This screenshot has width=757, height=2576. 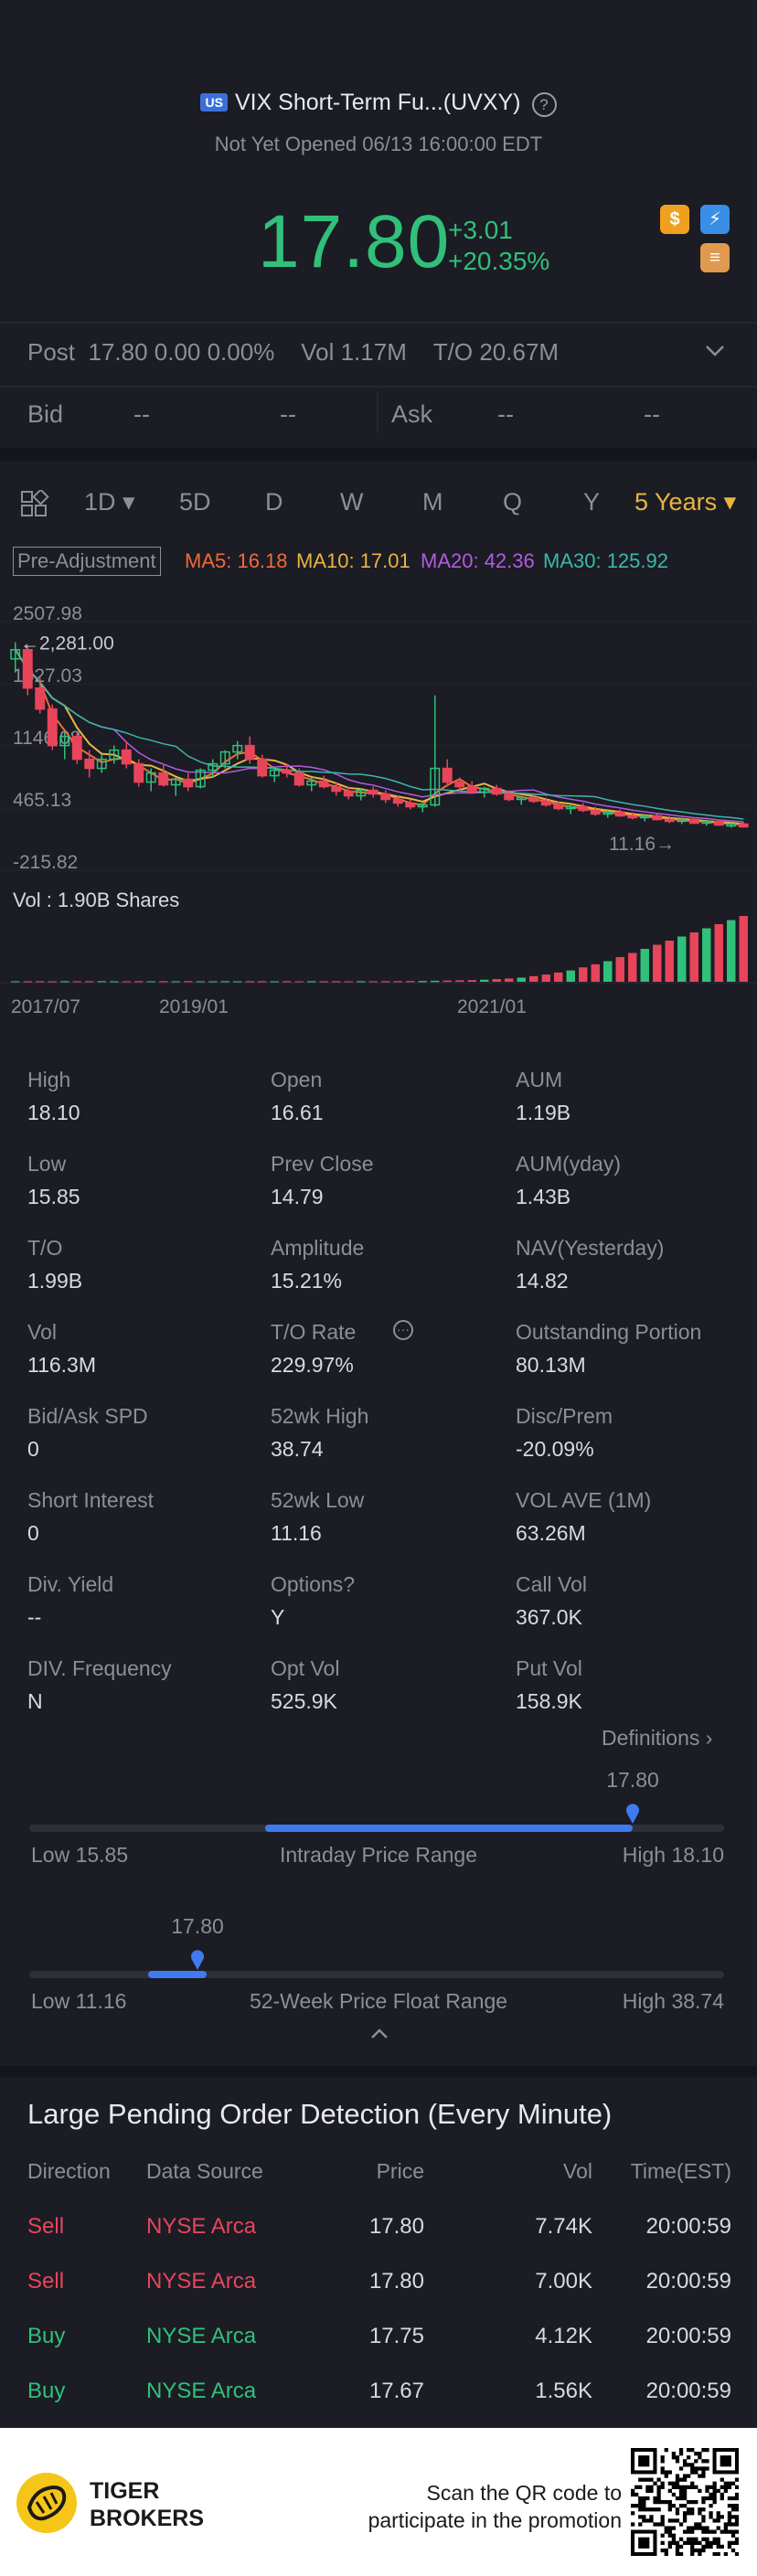 What do you see at coordinates (79, 2001) in the screenshot?
I see `week52-low: Low 11.16` at bounding box center [79, 2001].